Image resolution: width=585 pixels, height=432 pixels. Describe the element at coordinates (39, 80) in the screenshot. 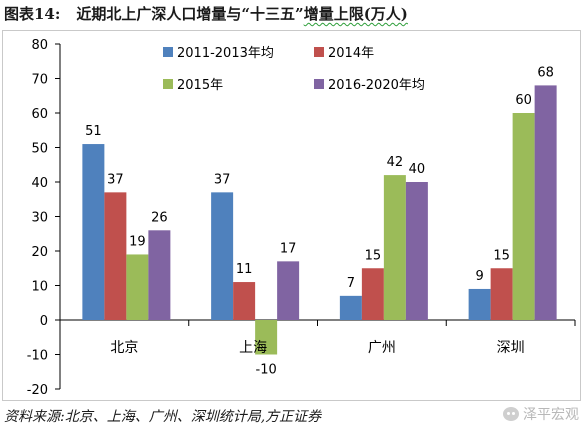

I see `y-tick-label: 70` at that location.